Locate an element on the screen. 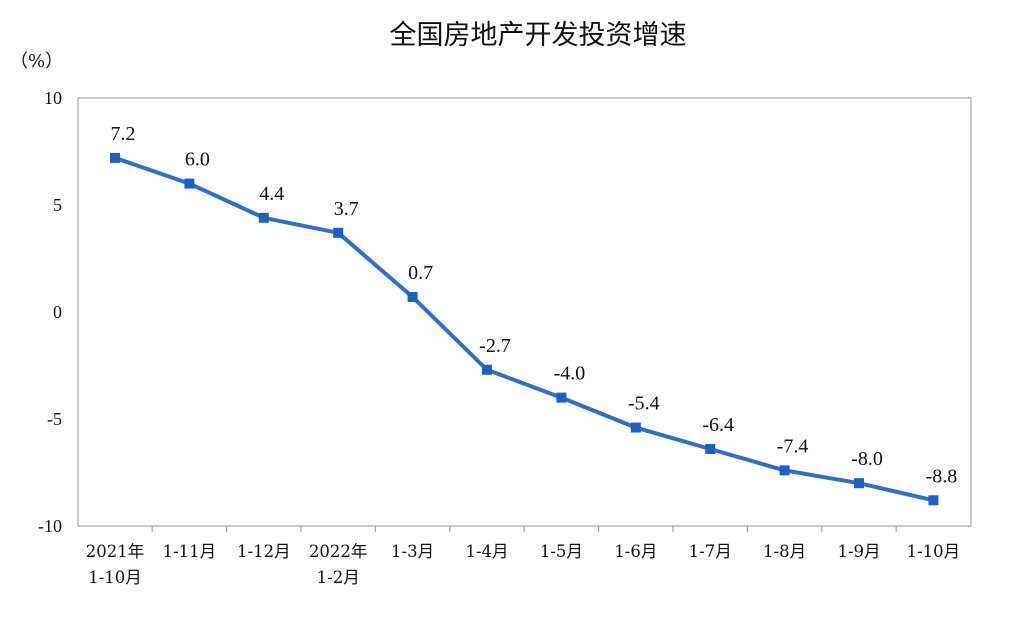  x-tick-label: 1-11月 is located at coordinates (190, 551).